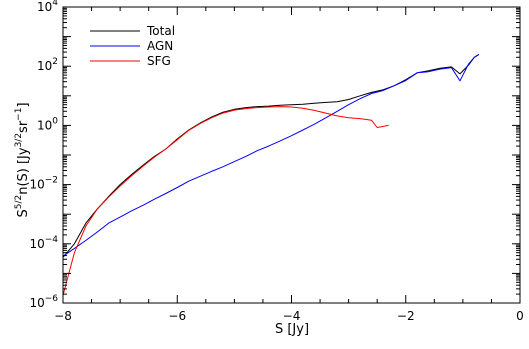  I want to click on x-tick-label: −6, so click(177, 316).